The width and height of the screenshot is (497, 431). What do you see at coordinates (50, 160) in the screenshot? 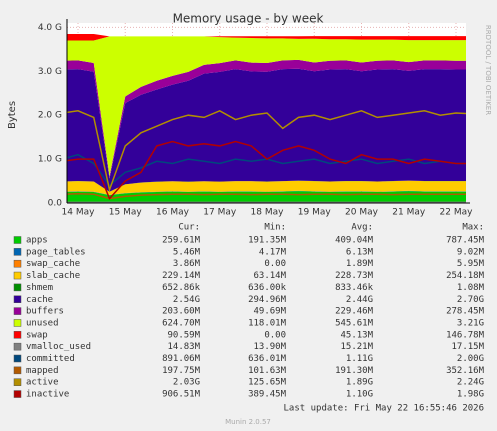
I see `y-tick-label: 1.0 G` at bounding box center [50, 160].